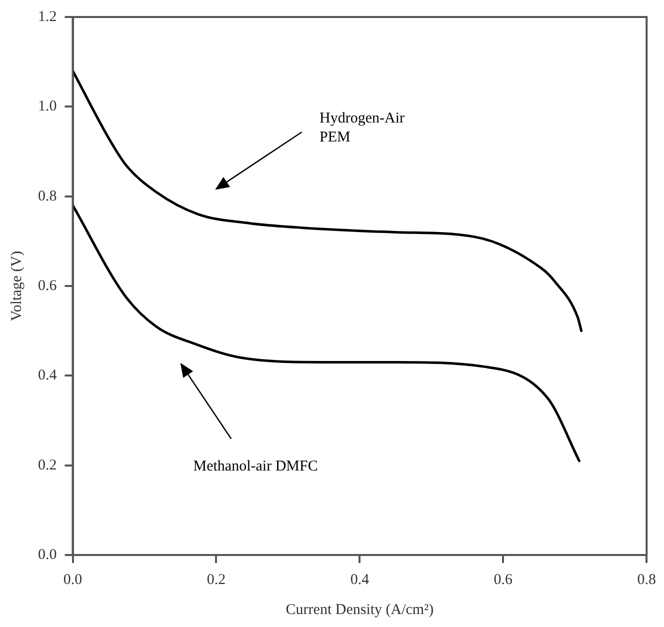 The height and width of the screenshot is (627, 664). I want to click on y-axis-title: Voltage (V), so click(16, 286).